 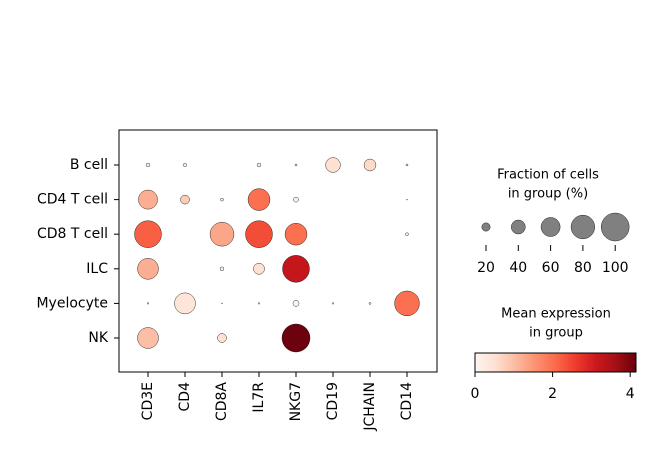 I want to click on y-tick-label: ILC, so click(x=97, y=269).